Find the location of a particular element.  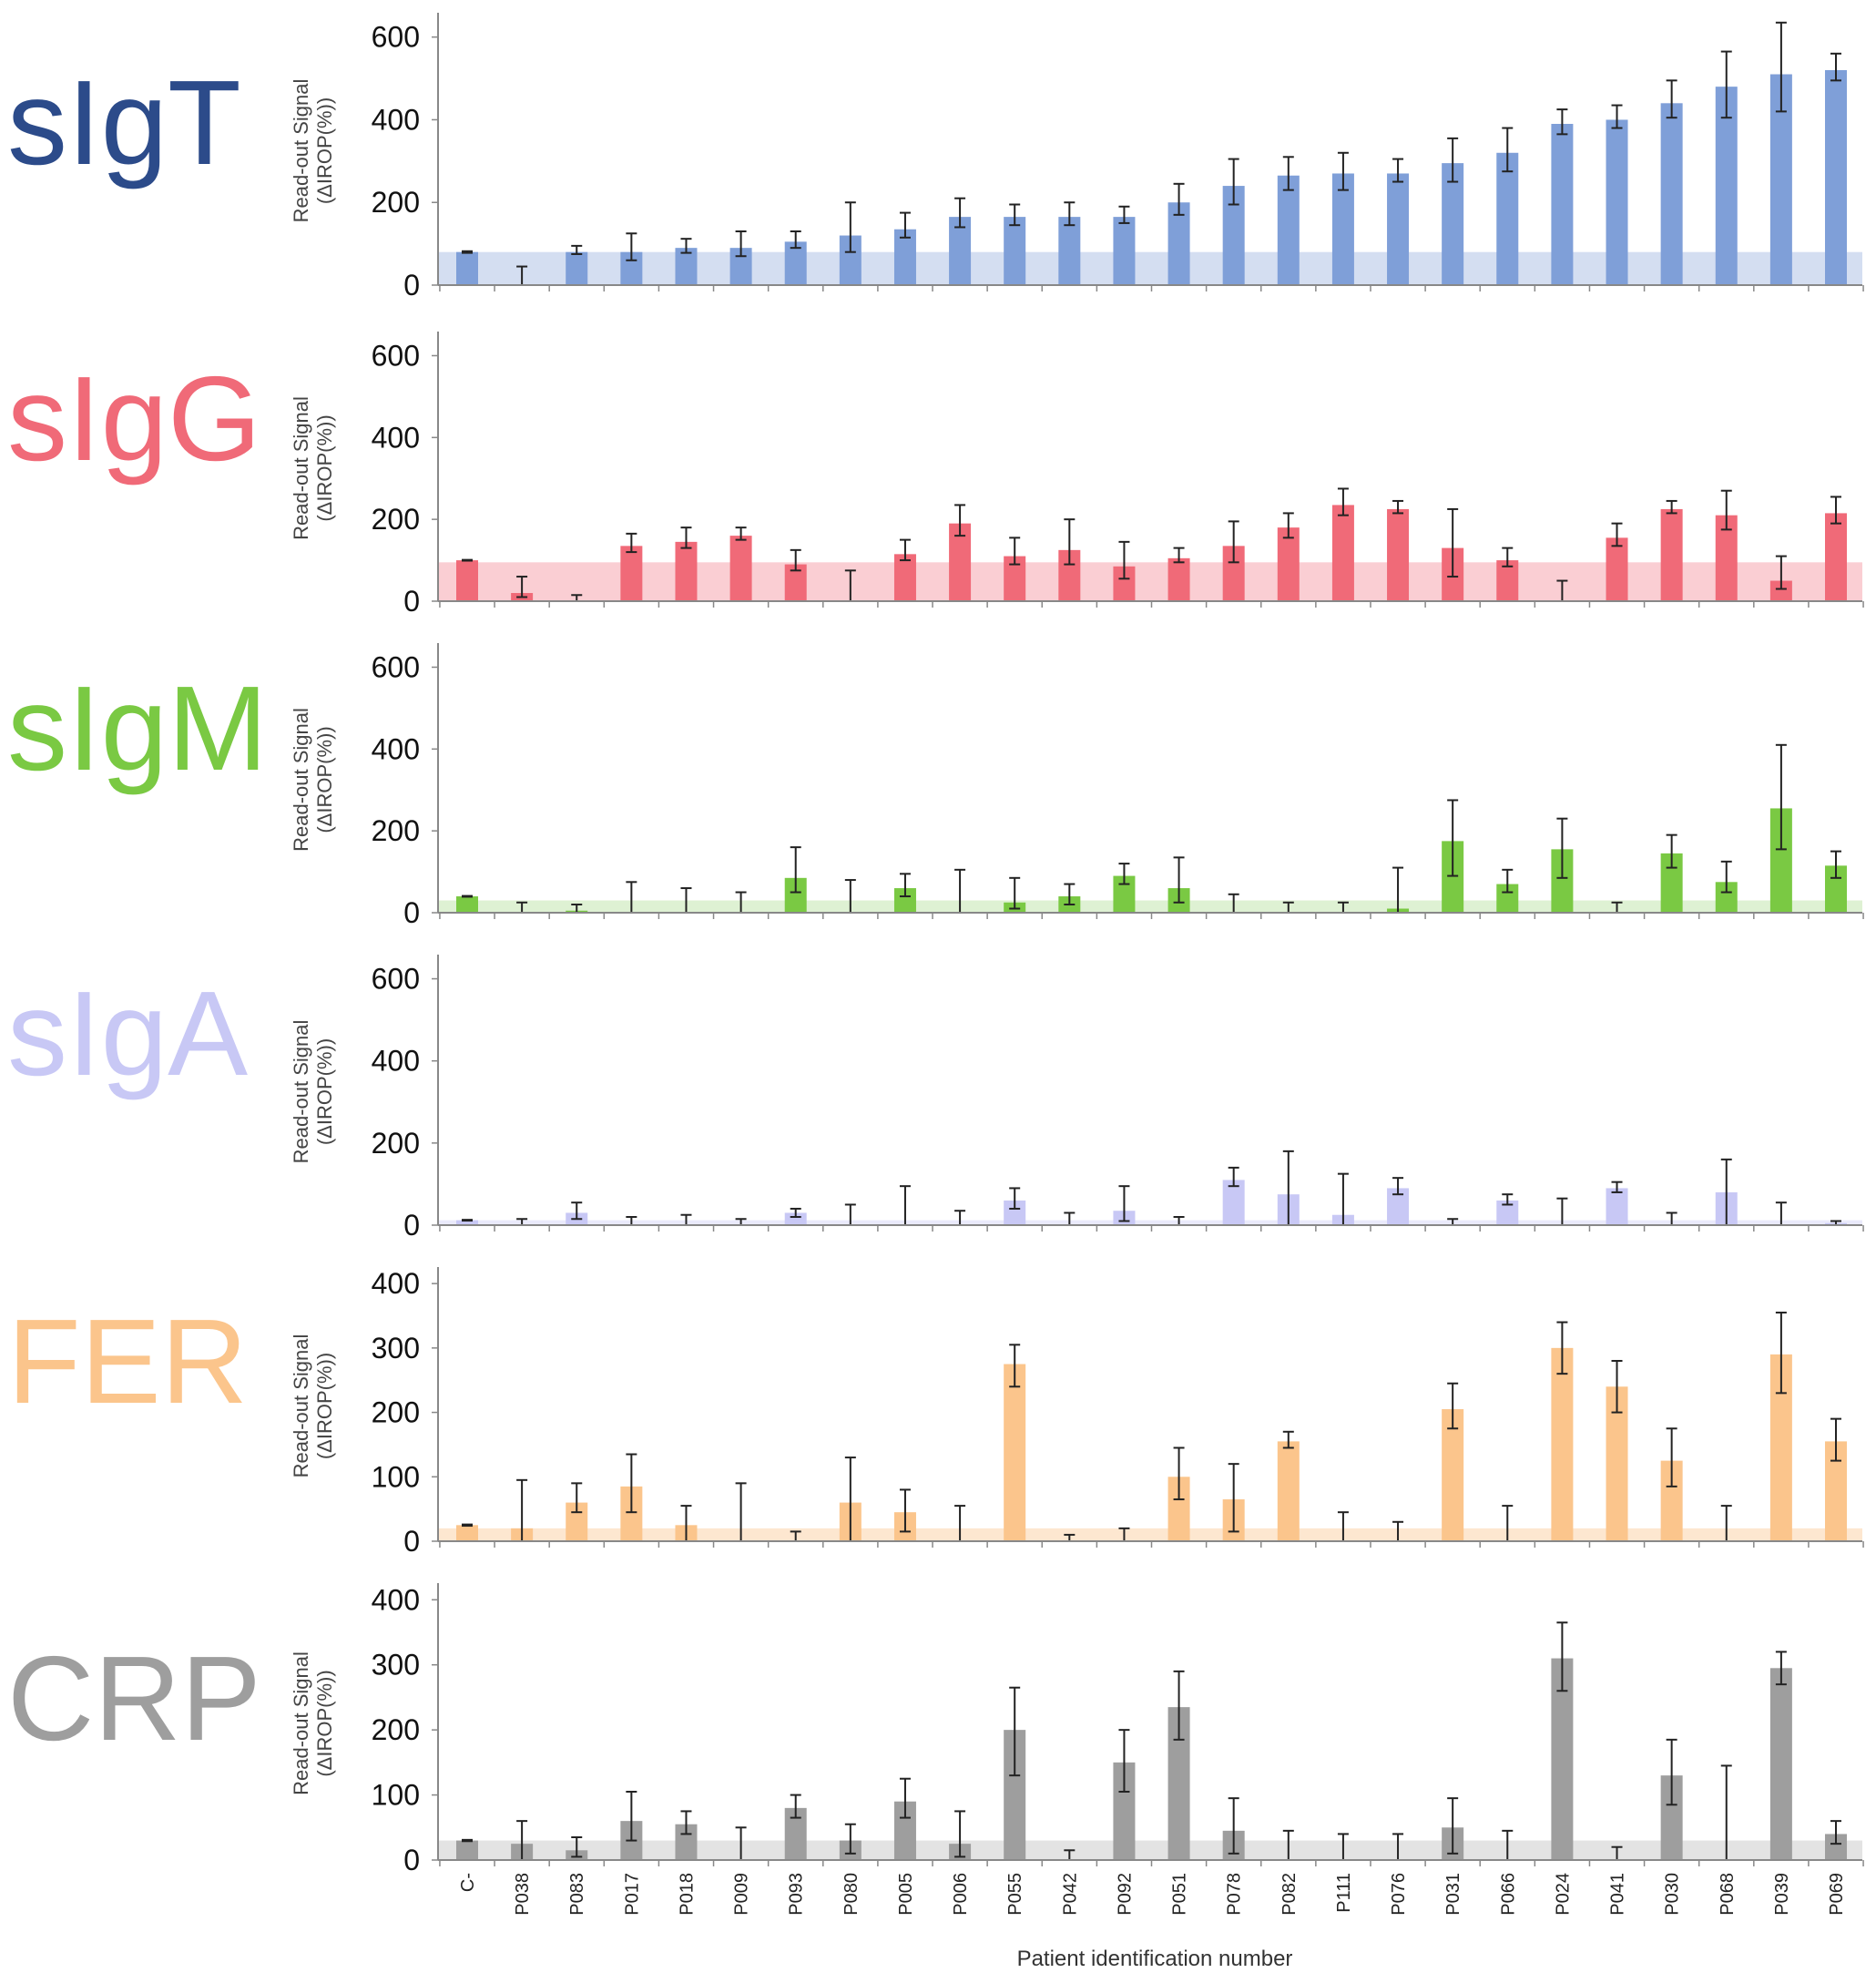

bar-P024 is located at coordinates (1562, 204).